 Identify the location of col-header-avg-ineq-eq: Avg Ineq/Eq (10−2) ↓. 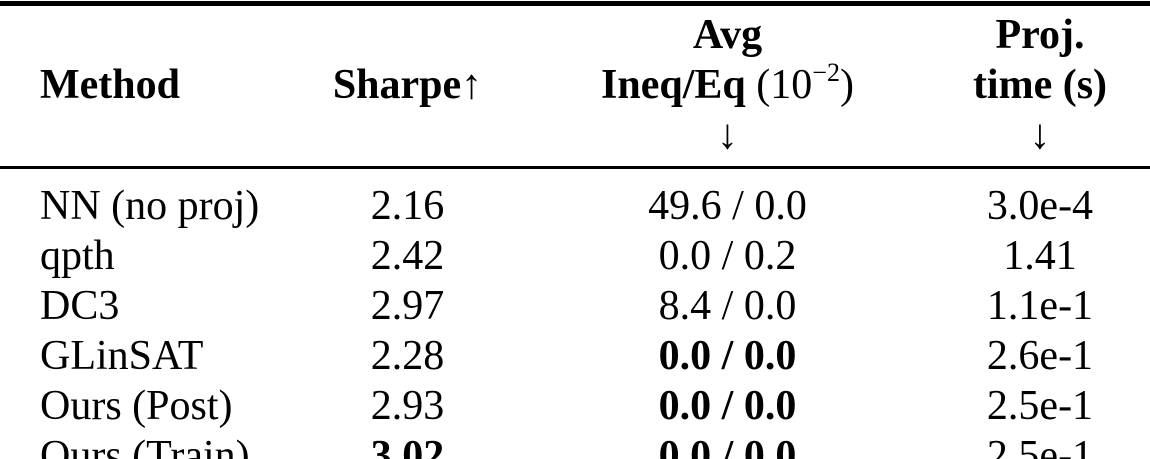
(727, 86).